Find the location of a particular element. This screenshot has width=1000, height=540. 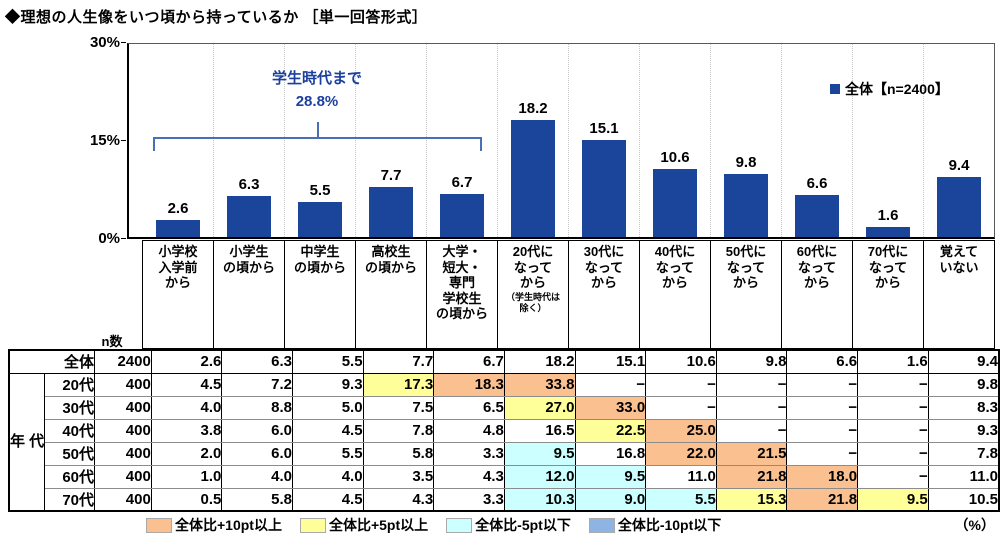

legend-swatch-orange is located at coordinates (159, 525).